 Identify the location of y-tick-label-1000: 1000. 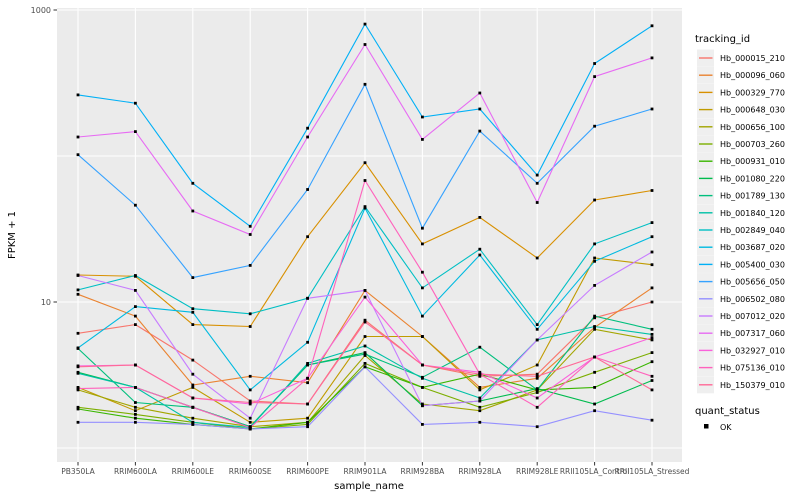
(41, 10).